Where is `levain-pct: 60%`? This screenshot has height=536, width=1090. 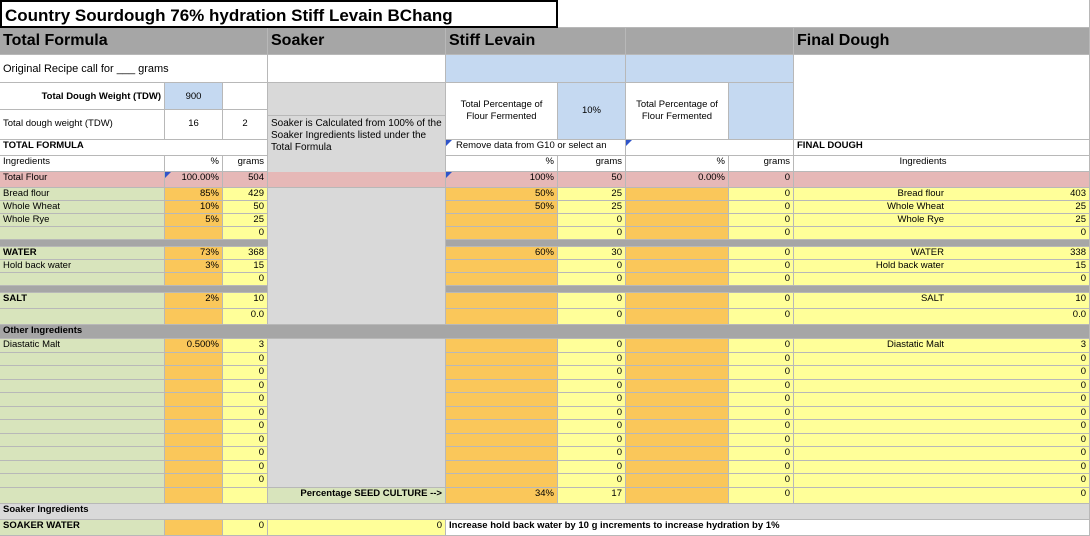 levain-pct: 60% is located at coordinates (502, 253).